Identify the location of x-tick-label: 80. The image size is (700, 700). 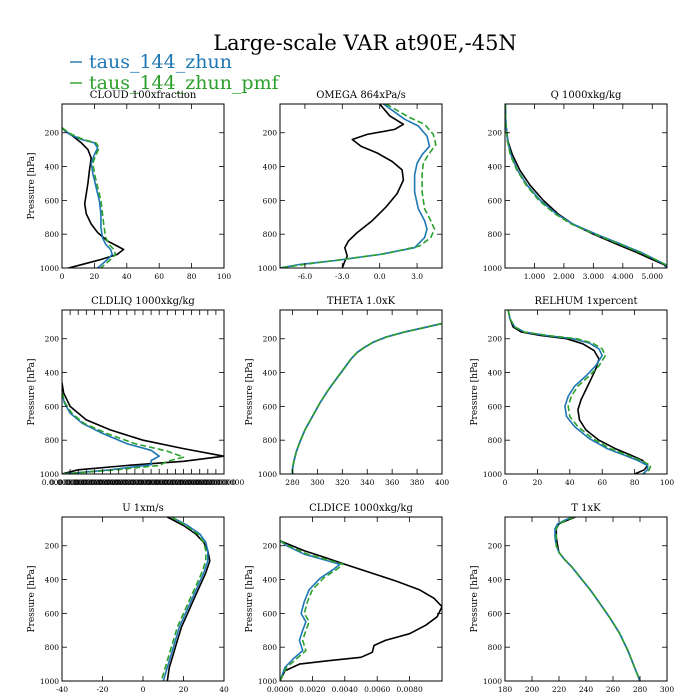
(635, 482).